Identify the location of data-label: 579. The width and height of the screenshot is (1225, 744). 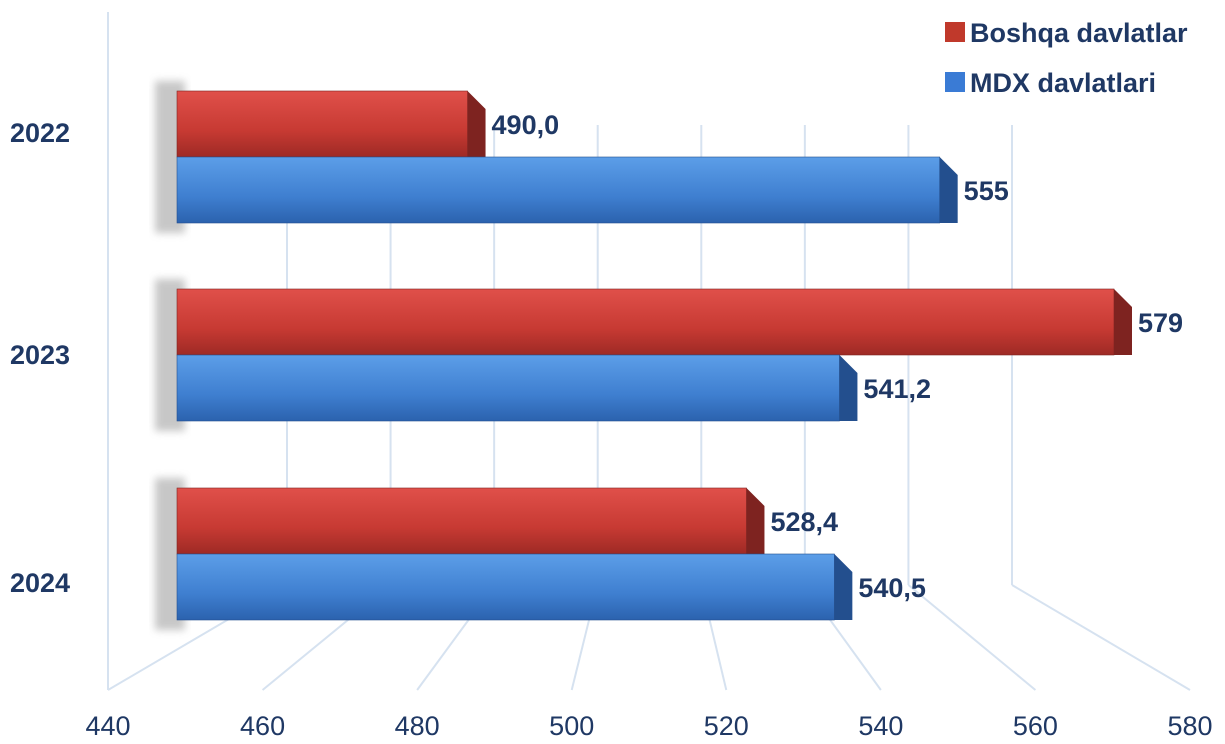
(1160, 323).